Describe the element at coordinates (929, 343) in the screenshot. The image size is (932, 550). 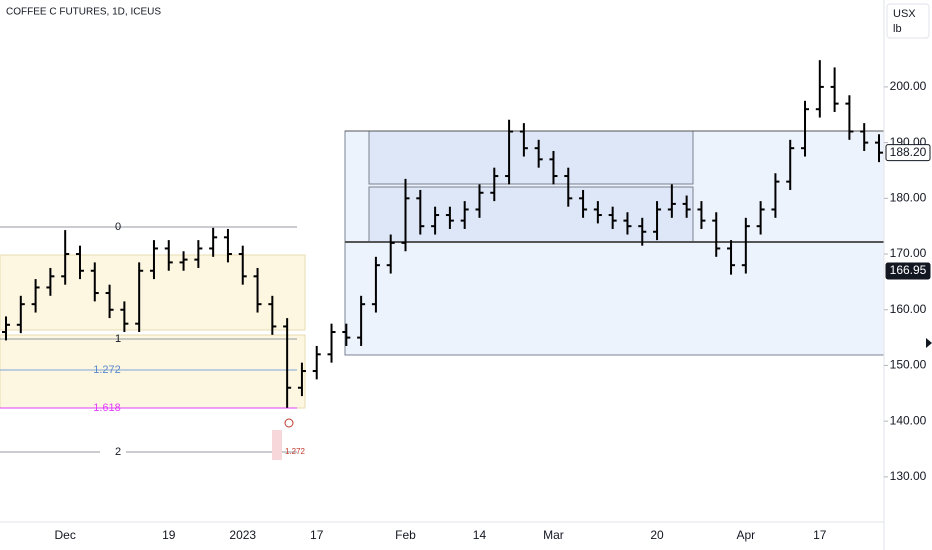
I see `arrow` at that location.